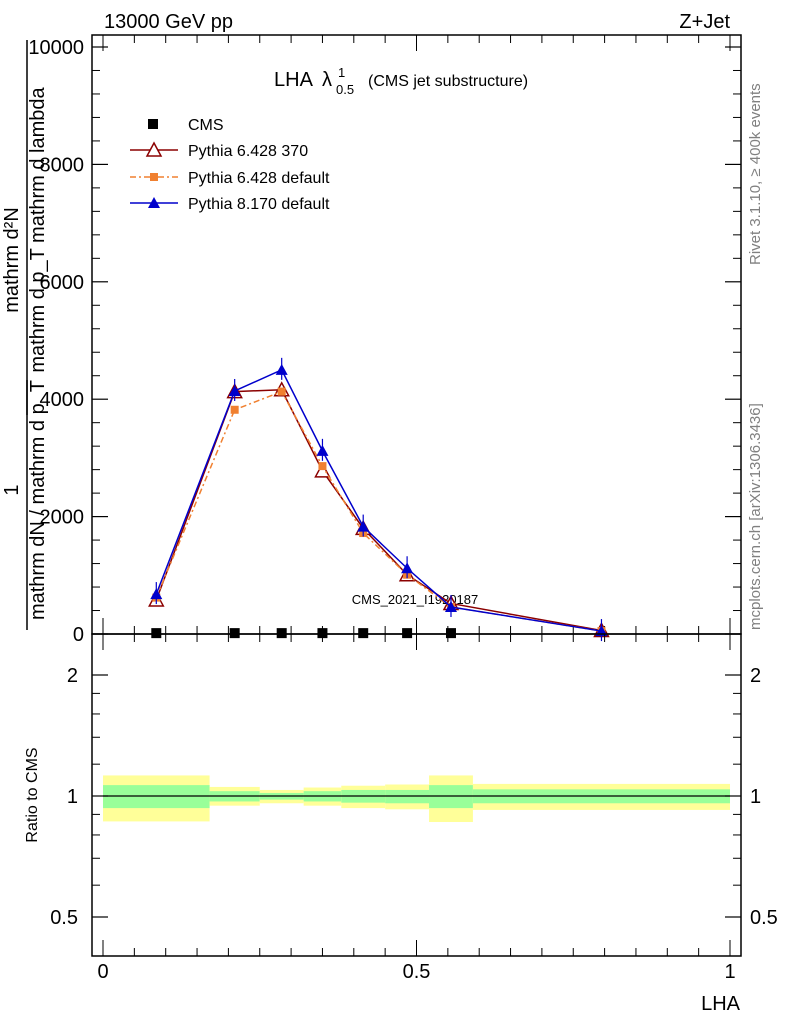  I want to click on p6-370-point, so click(322, 470).